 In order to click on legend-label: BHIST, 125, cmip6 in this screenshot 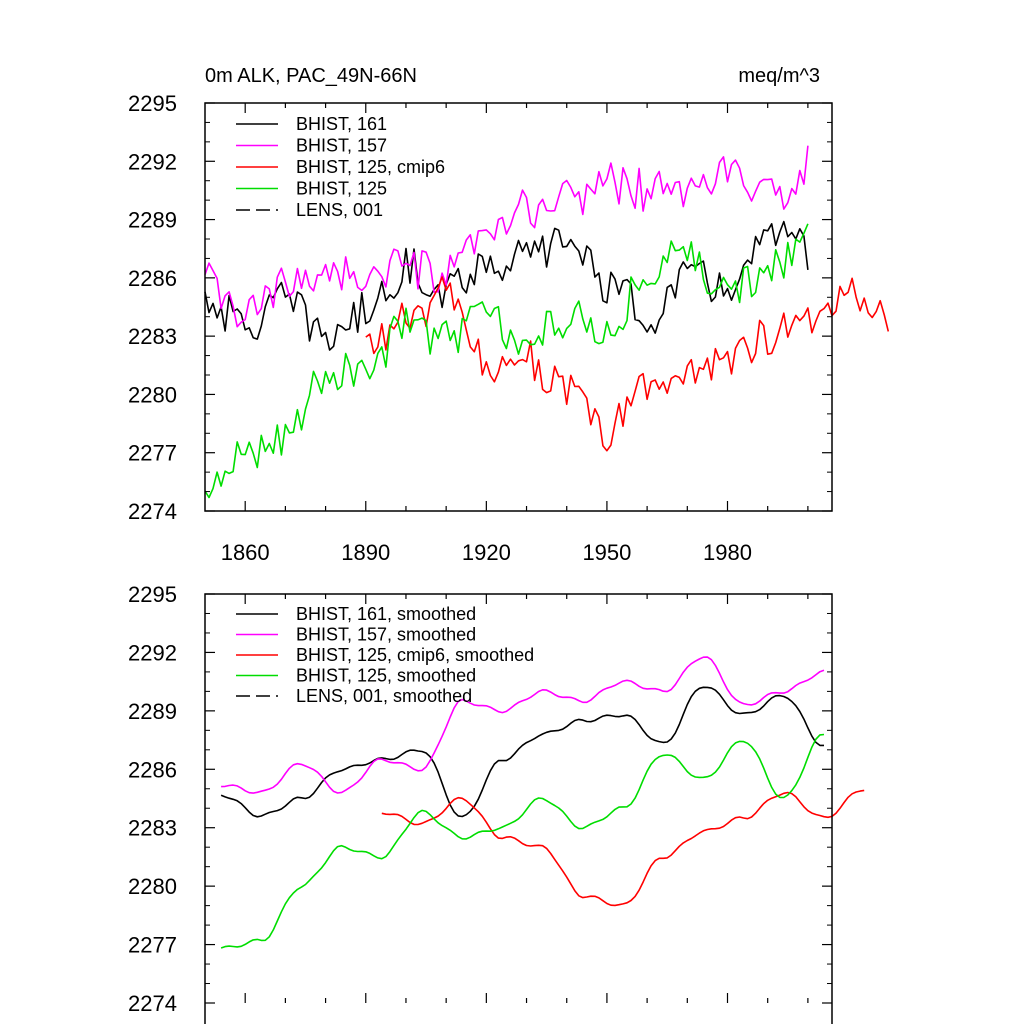, I will do `click(370, 167)`.